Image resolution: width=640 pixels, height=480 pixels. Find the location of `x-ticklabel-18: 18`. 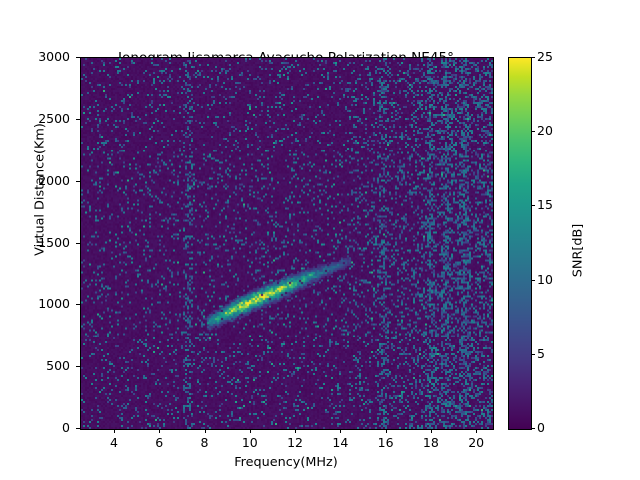

x-ticklabel-18: 18 is located at coordinates (430, 442).